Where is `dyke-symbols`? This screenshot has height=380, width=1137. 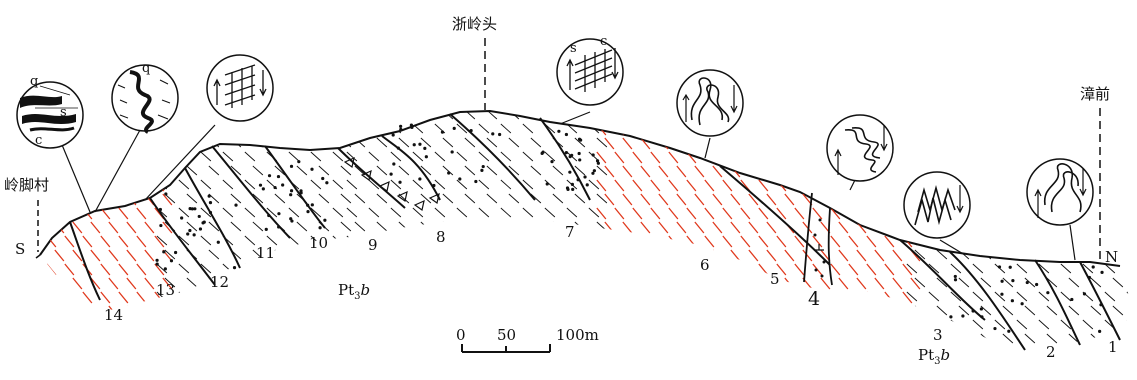
dyke-symbols is located at coordinates (819, 248).